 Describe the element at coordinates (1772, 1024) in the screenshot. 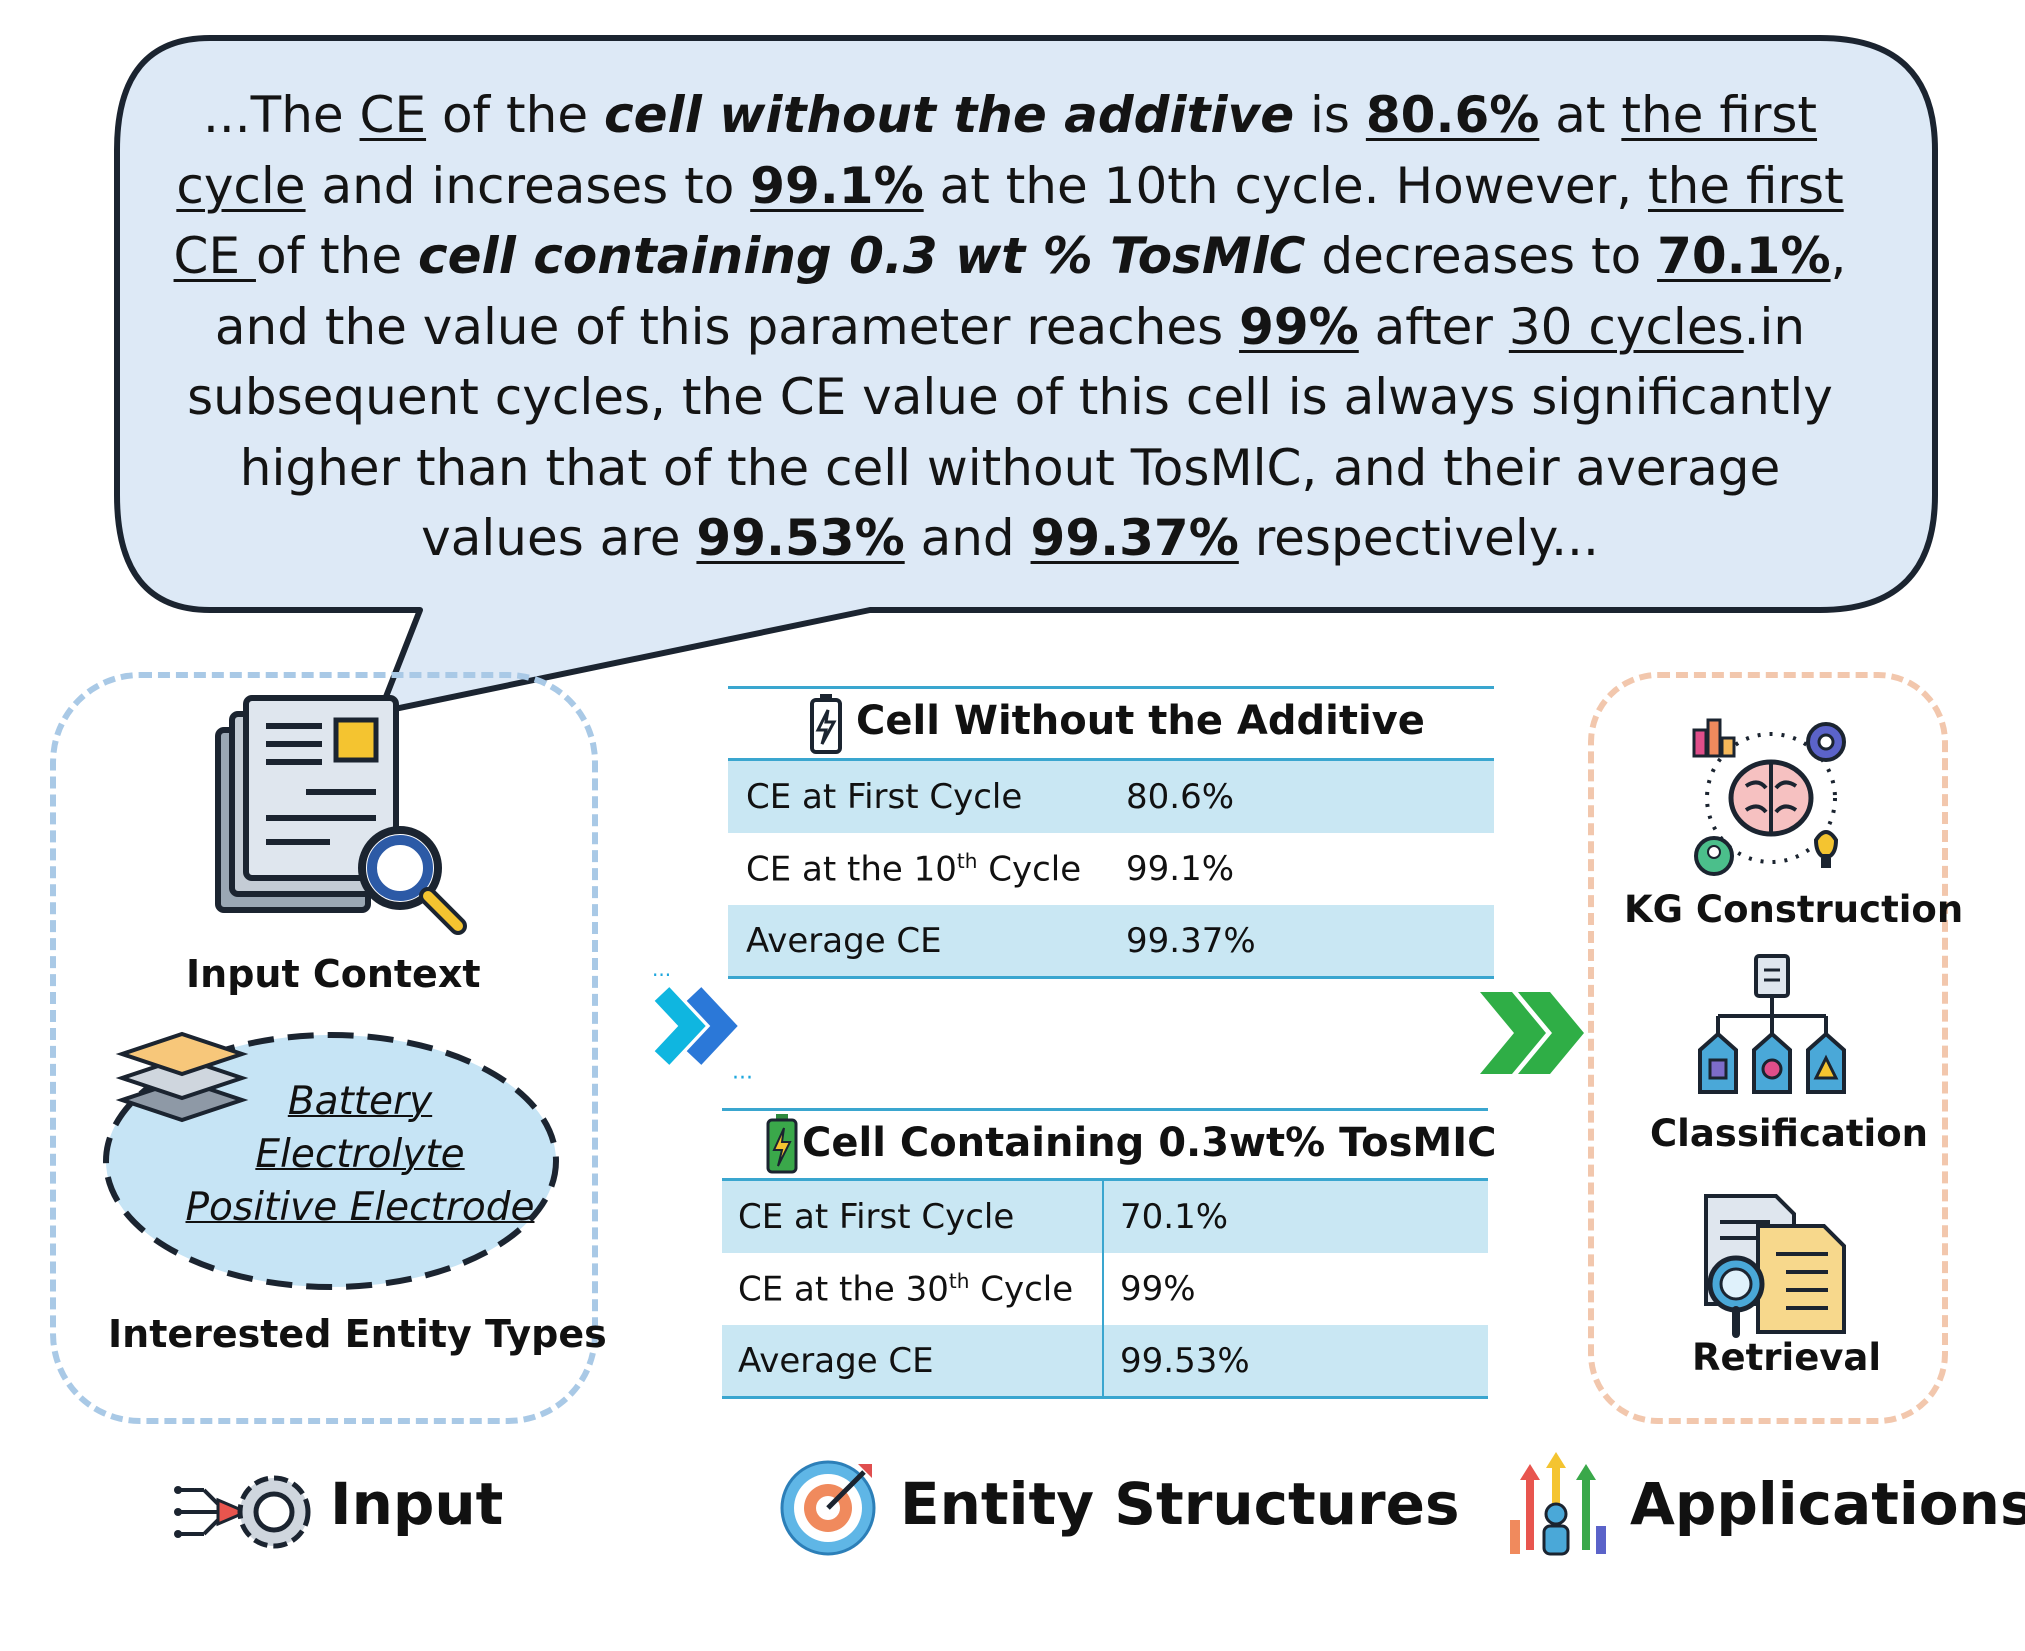

I see `classification-tree-icon` at that location.